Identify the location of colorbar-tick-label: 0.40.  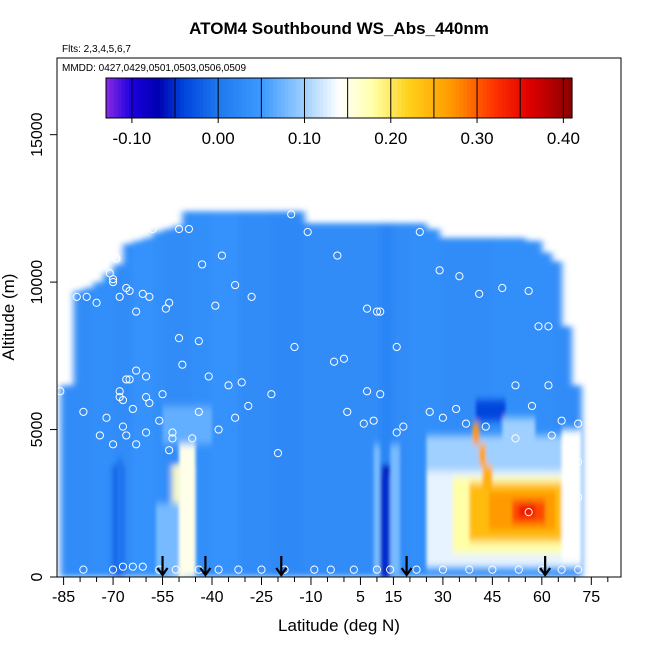
(563, 138).